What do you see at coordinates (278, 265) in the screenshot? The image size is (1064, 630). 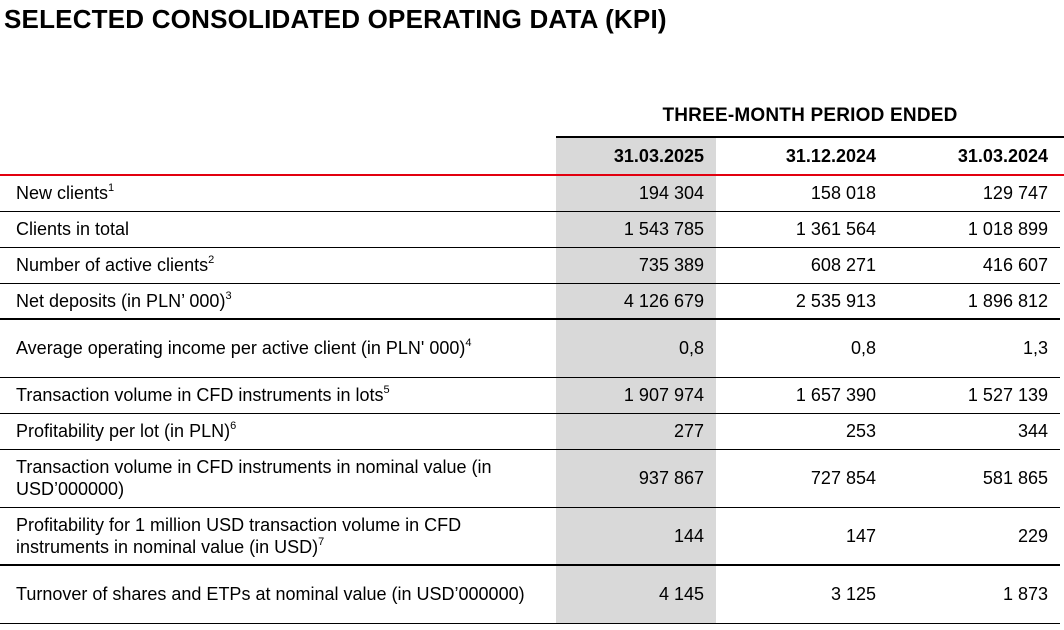 I see `row-label: Number of active clients2` at bounding box center [278, 265].